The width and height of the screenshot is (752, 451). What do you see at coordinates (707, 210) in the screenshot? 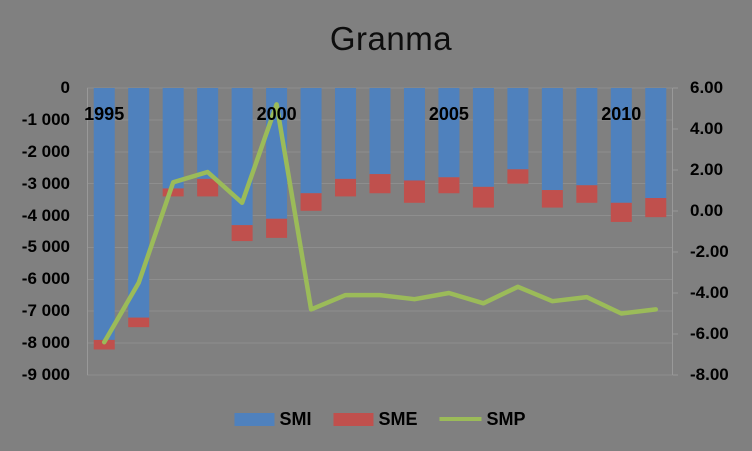
I see `right-axis-tick: 0.00` at bounding box center [707, 210].